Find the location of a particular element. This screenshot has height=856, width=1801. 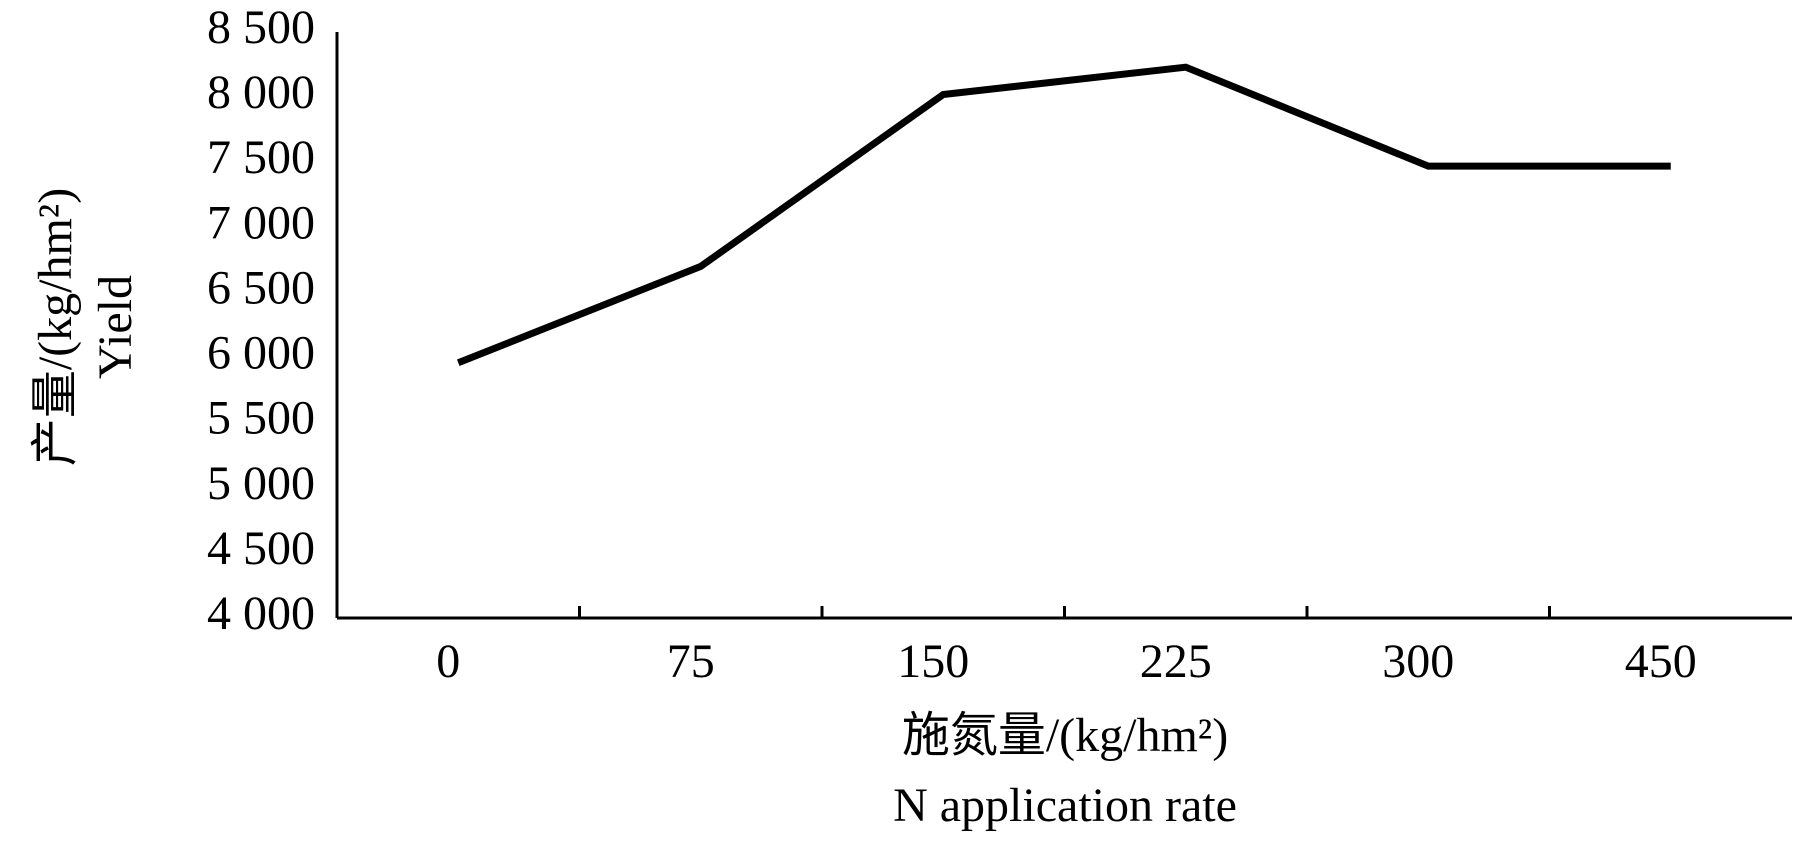

y-tick-label: 4 500 is located at coordinates (261, 548).